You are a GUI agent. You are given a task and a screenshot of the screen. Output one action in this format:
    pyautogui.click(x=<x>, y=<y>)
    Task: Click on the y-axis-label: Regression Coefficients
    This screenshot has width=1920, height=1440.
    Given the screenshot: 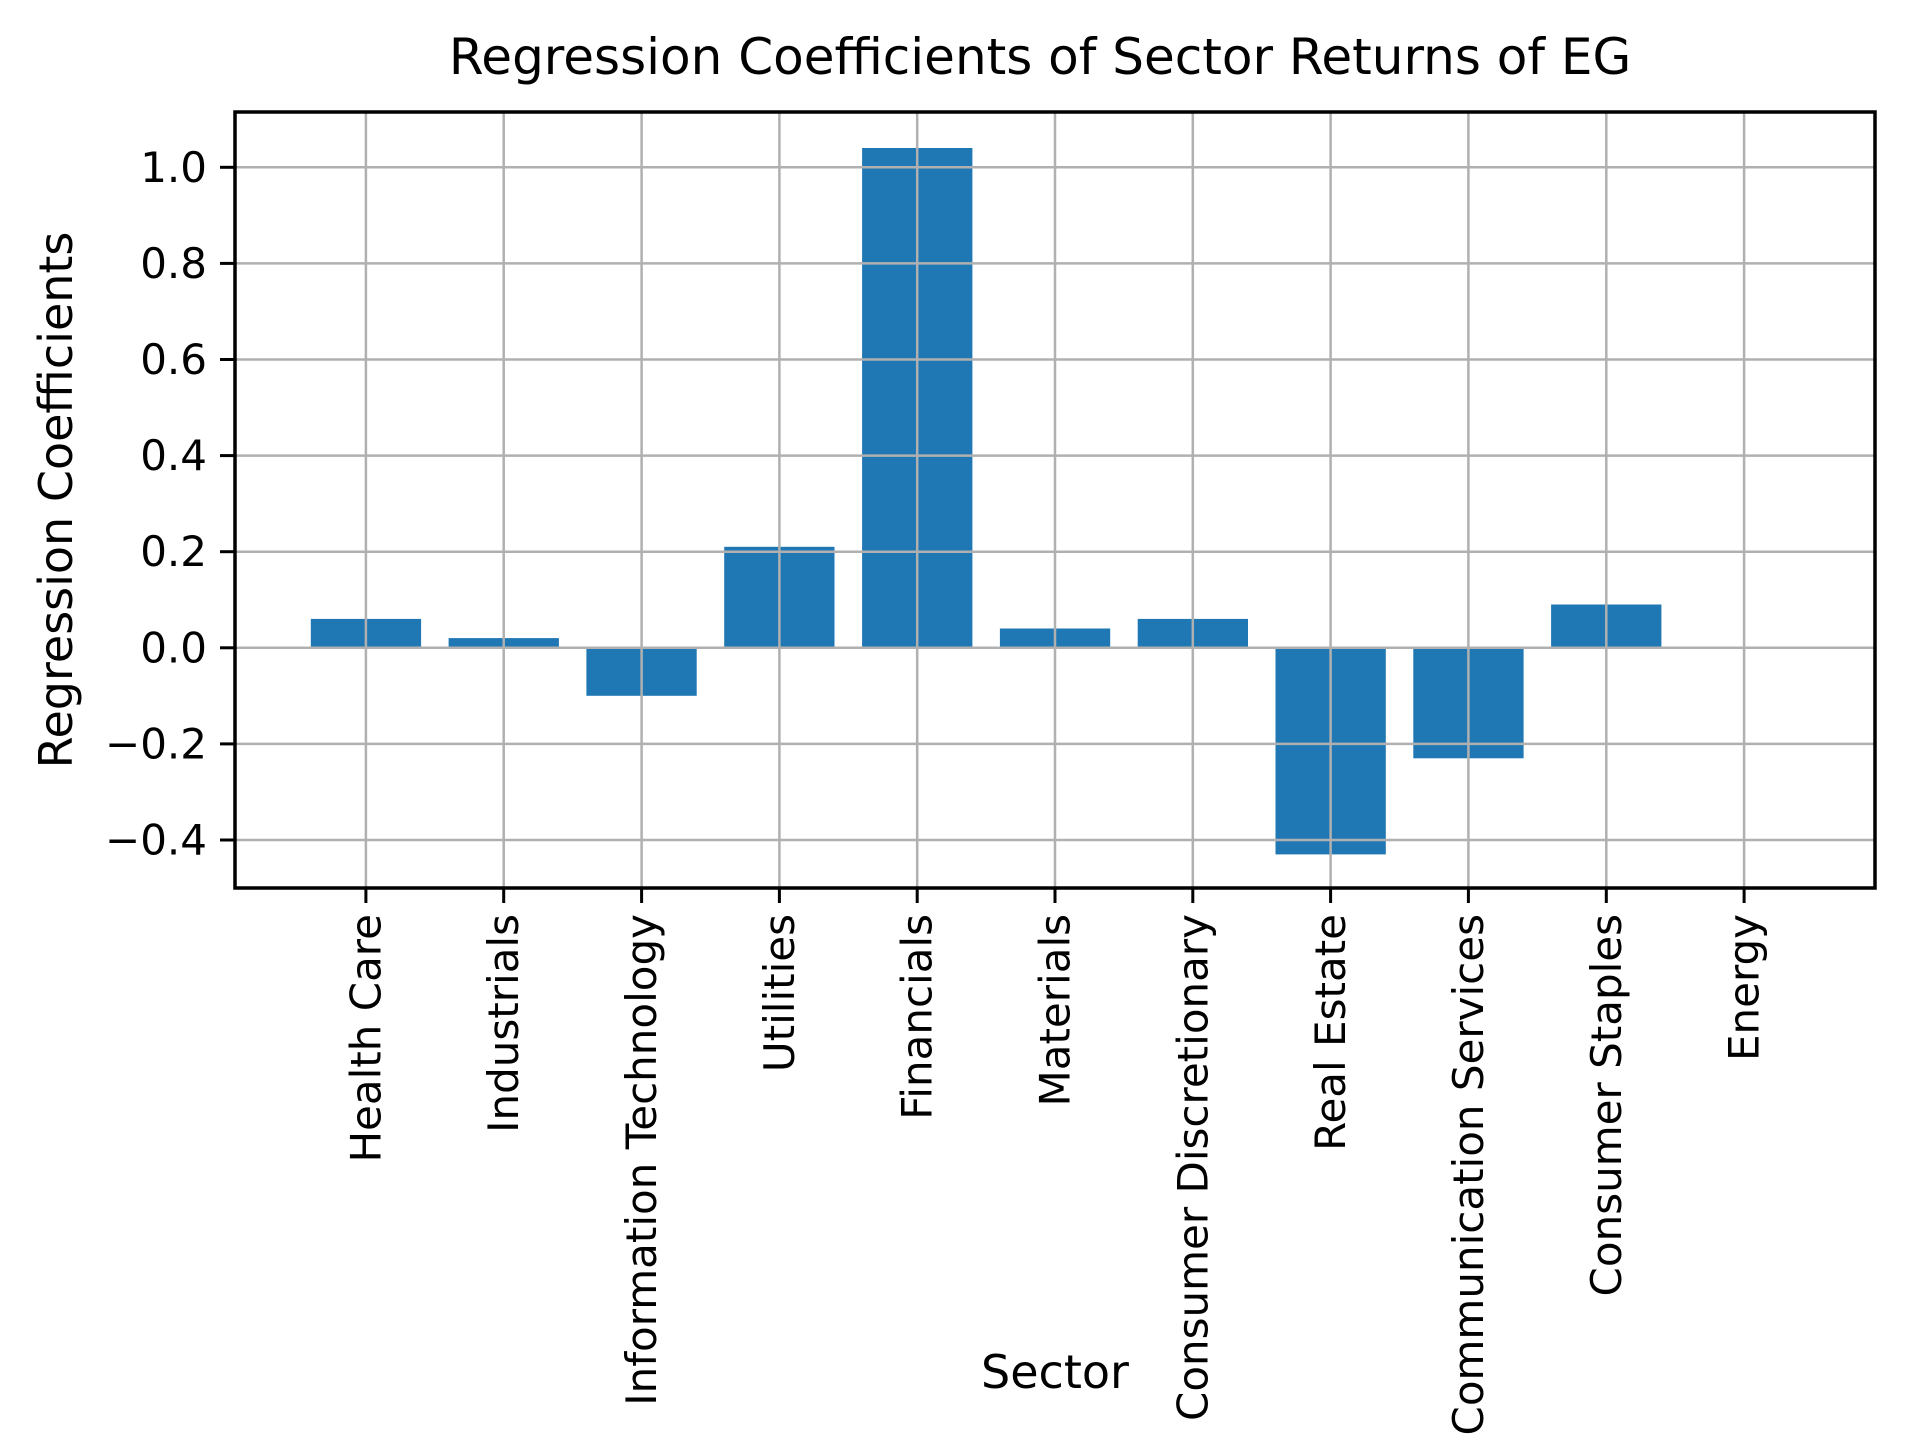 What is the action you would take?
    pyautogui.click(x=56, y=500)
    